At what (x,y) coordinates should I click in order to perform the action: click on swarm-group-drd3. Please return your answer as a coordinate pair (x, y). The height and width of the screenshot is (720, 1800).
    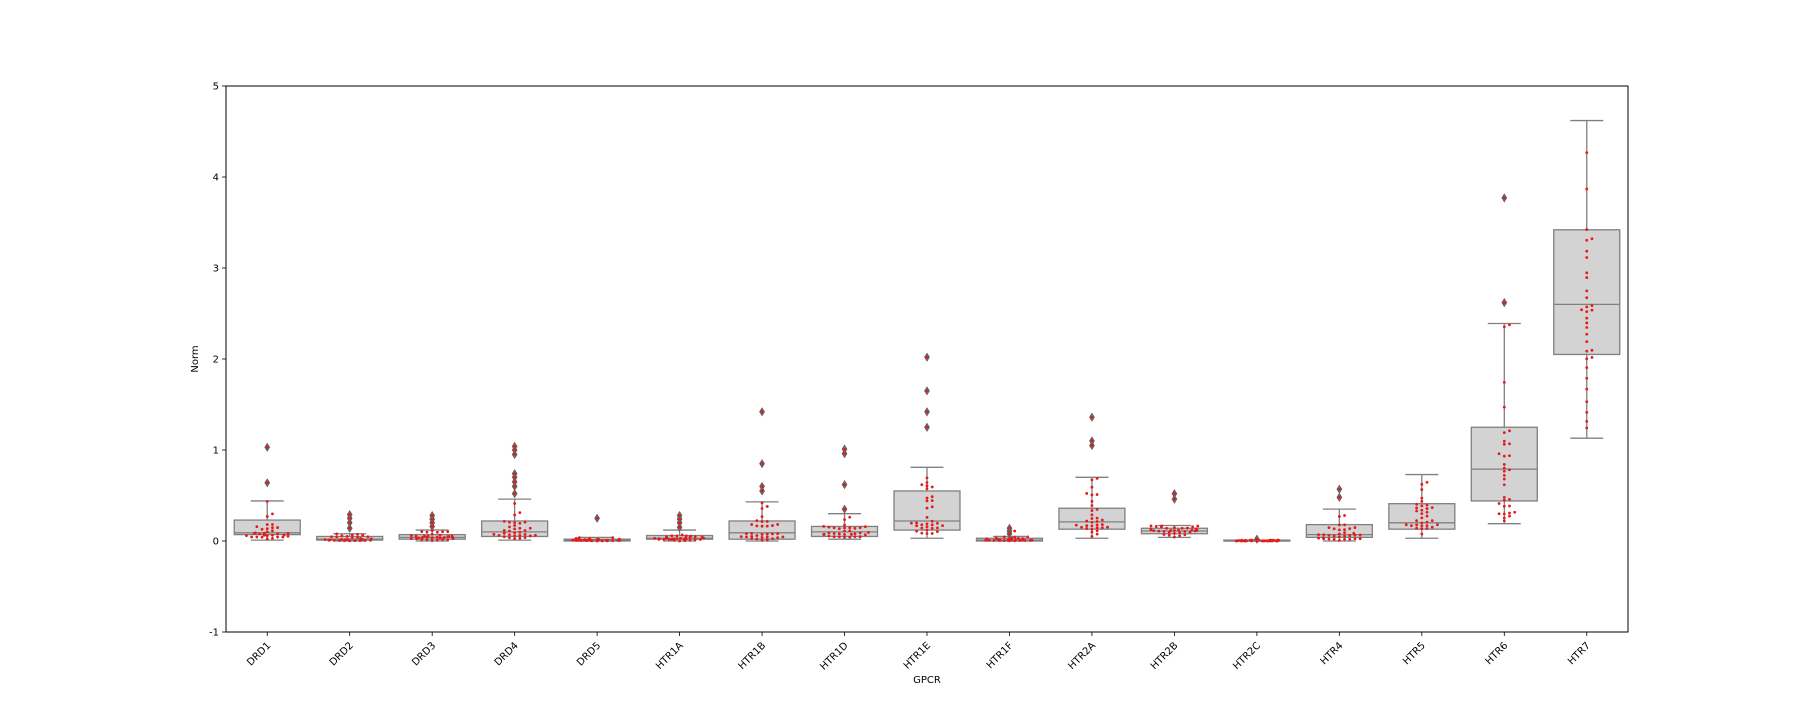
    Looking at the image, I should click on (432, 528).